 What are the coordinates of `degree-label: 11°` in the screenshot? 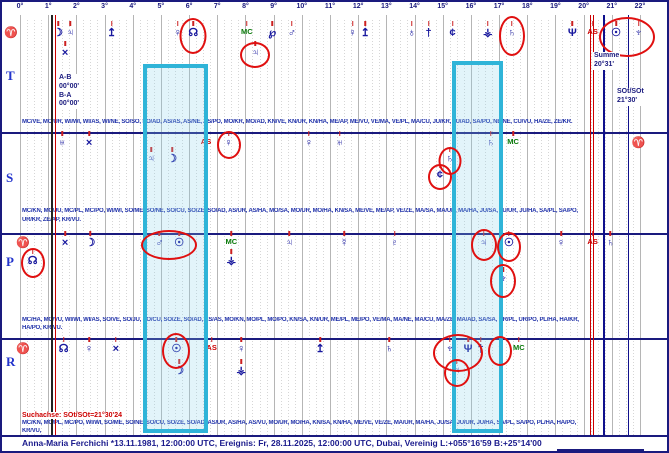 It's located at (330, 6).